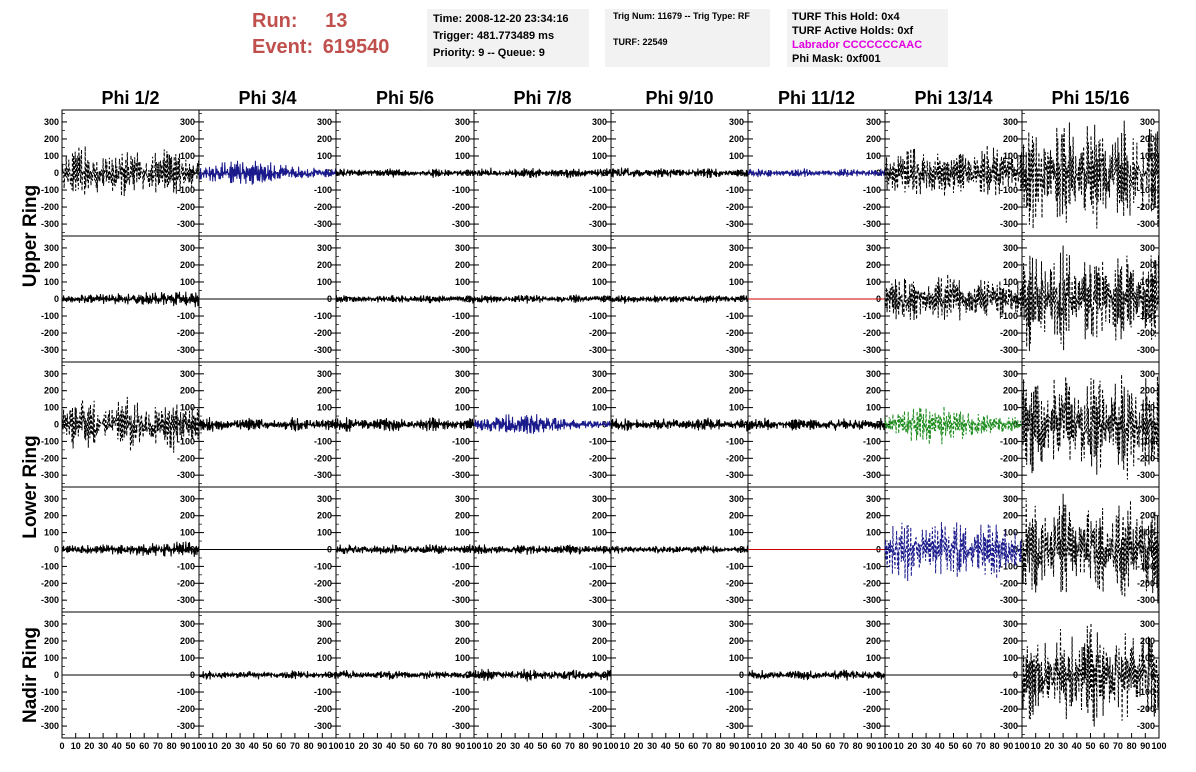  What do you see at coordinates (405, 98) in the screenshot?
I see `column-header: Phi 5/6` at bounding box center [405, 98].